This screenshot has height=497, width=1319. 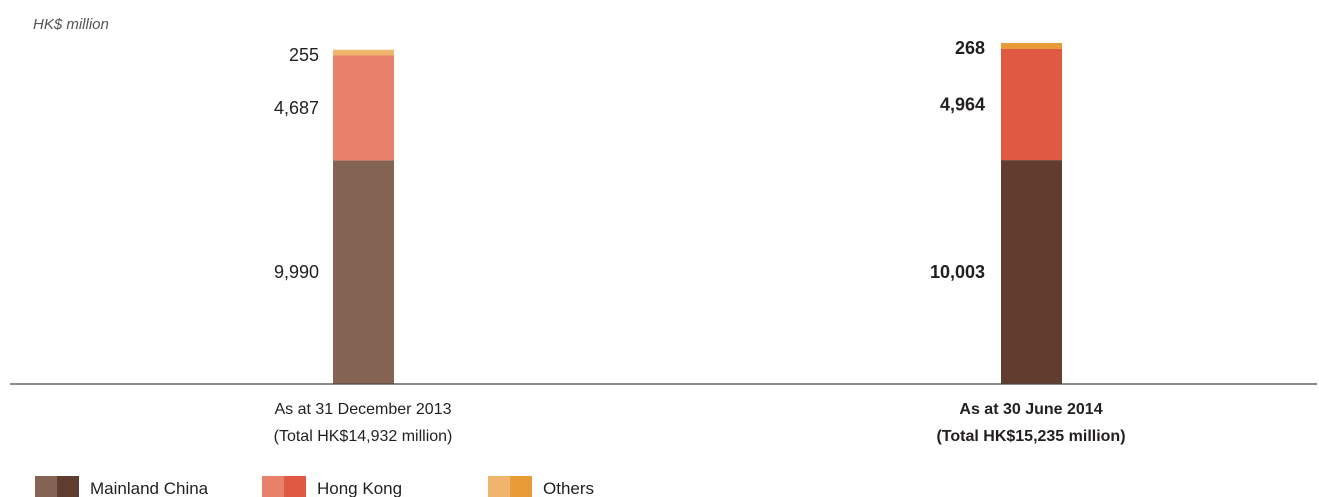 I want to click on legend-item-hong-kong: Hong Kong, so click(x=332, y=486).